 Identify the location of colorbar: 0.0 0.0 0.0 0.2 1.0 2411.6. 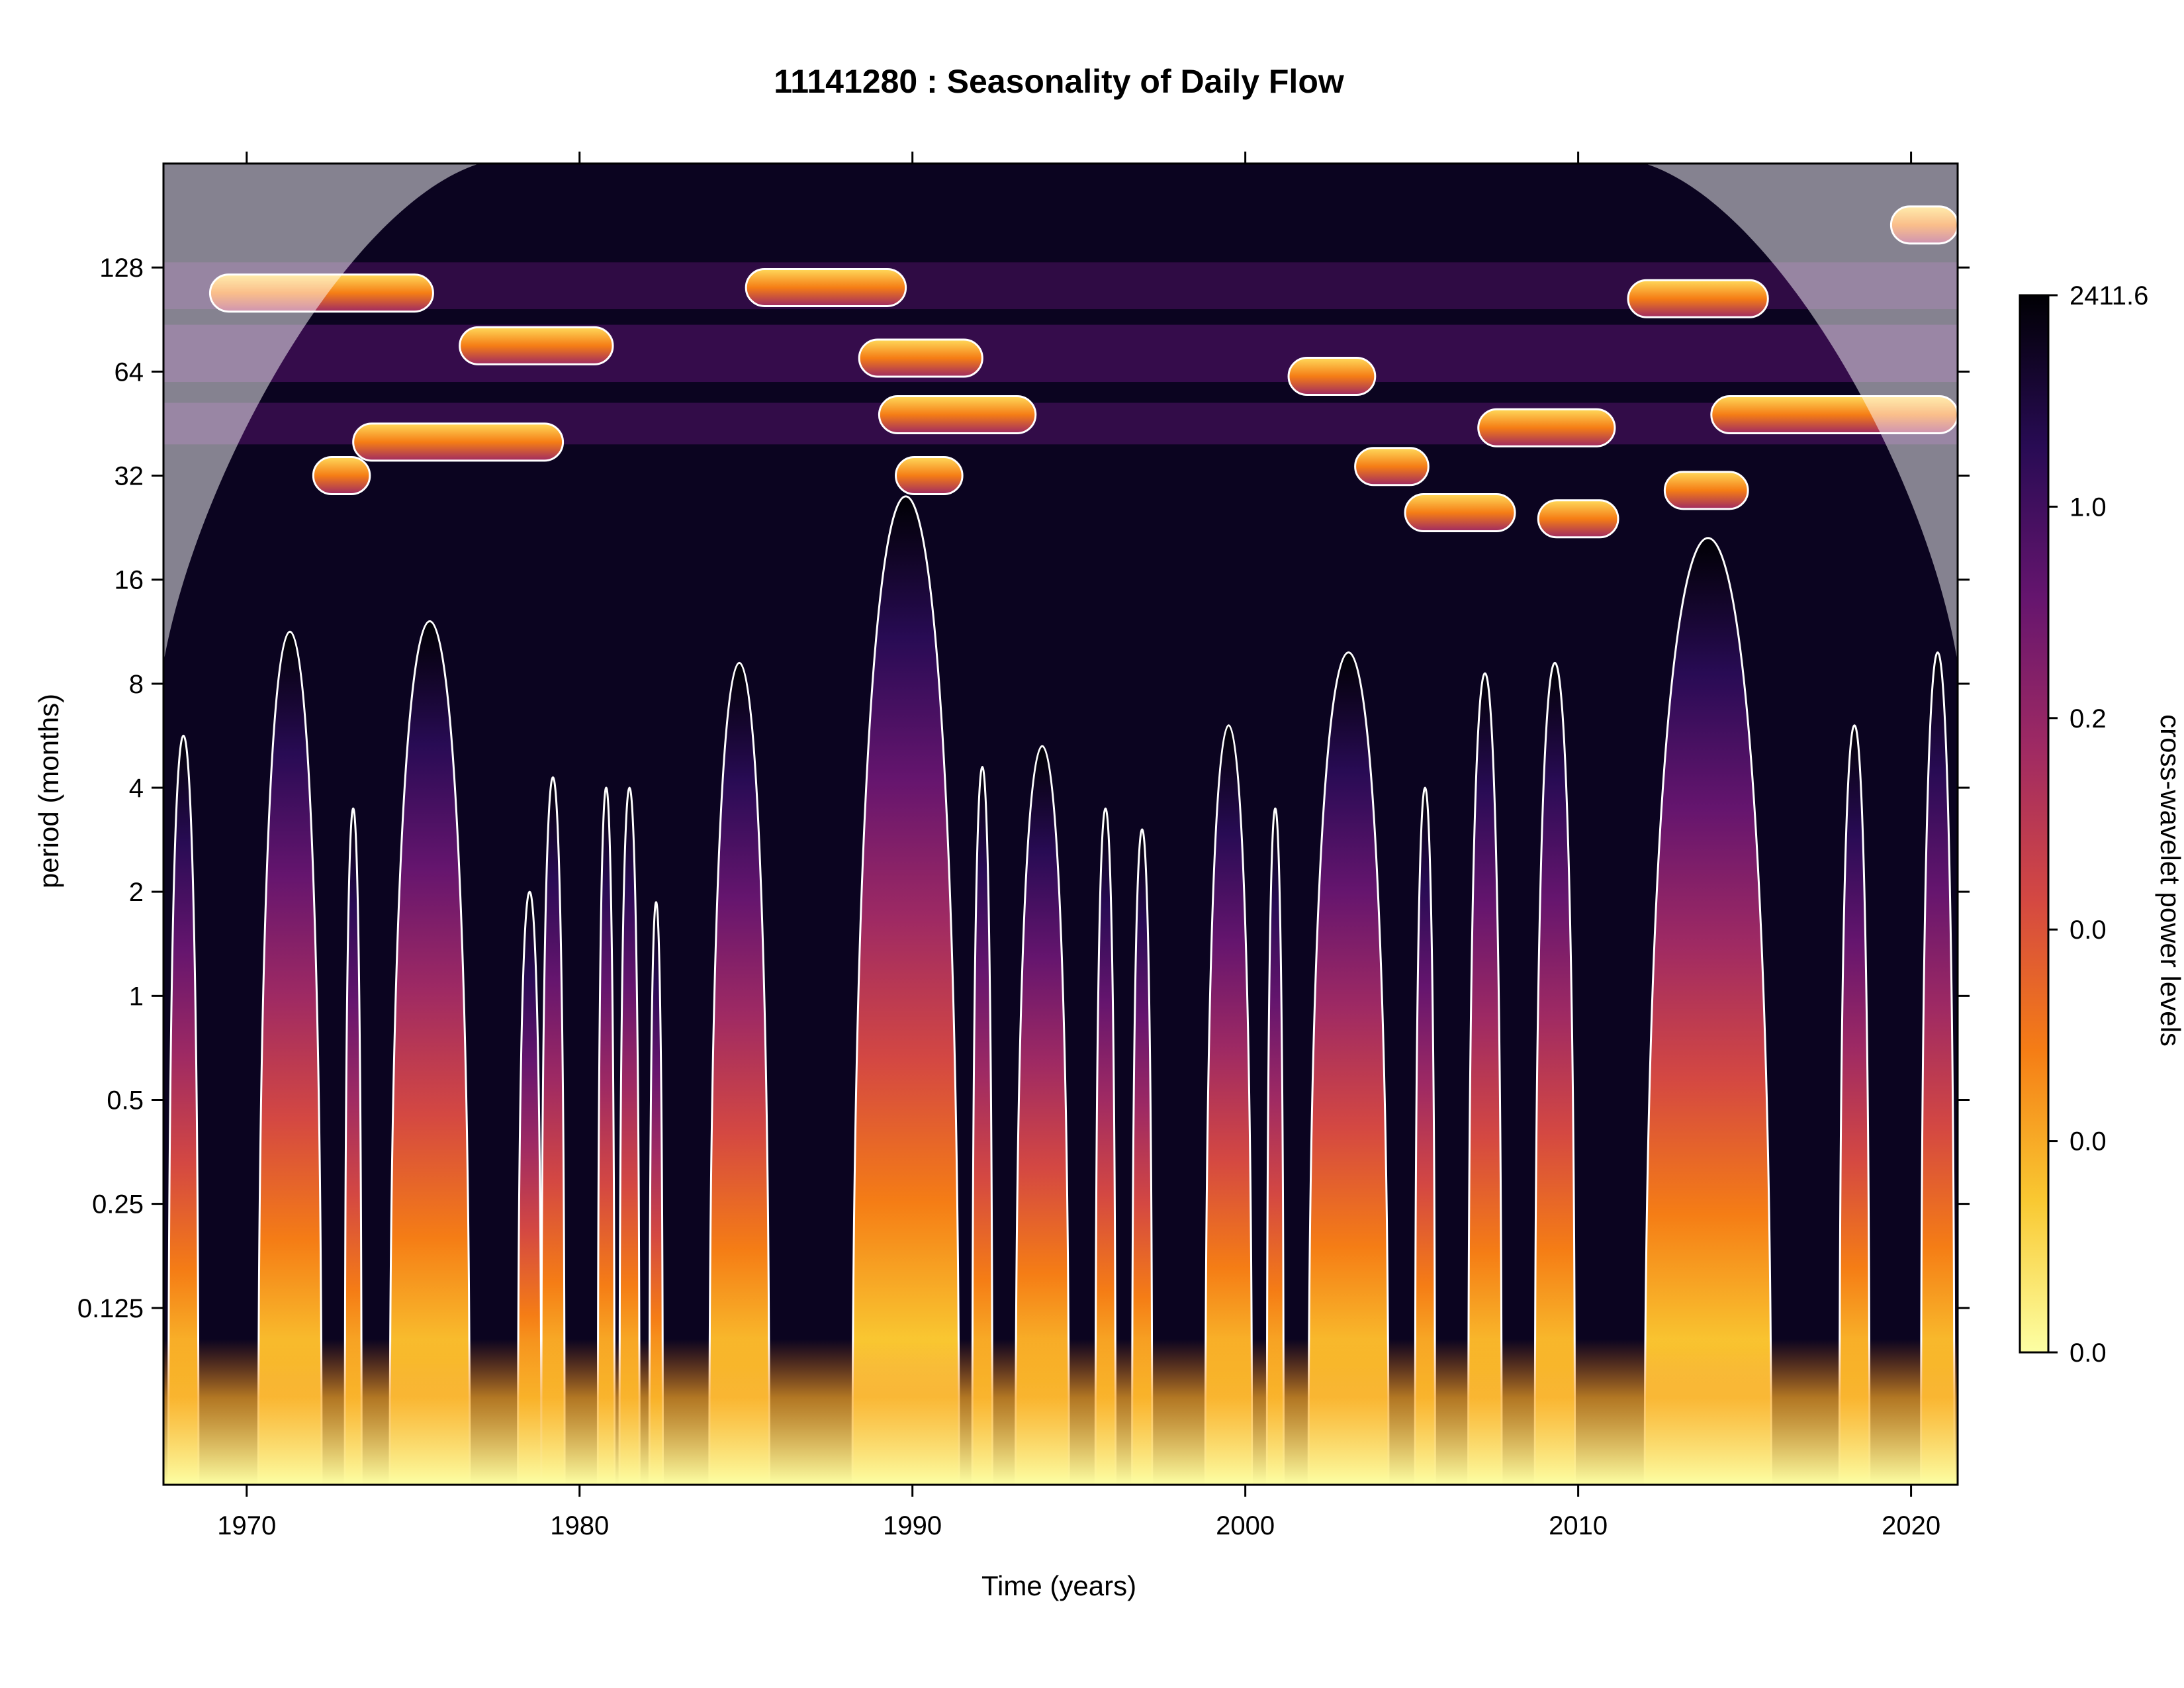
(2083, 824).